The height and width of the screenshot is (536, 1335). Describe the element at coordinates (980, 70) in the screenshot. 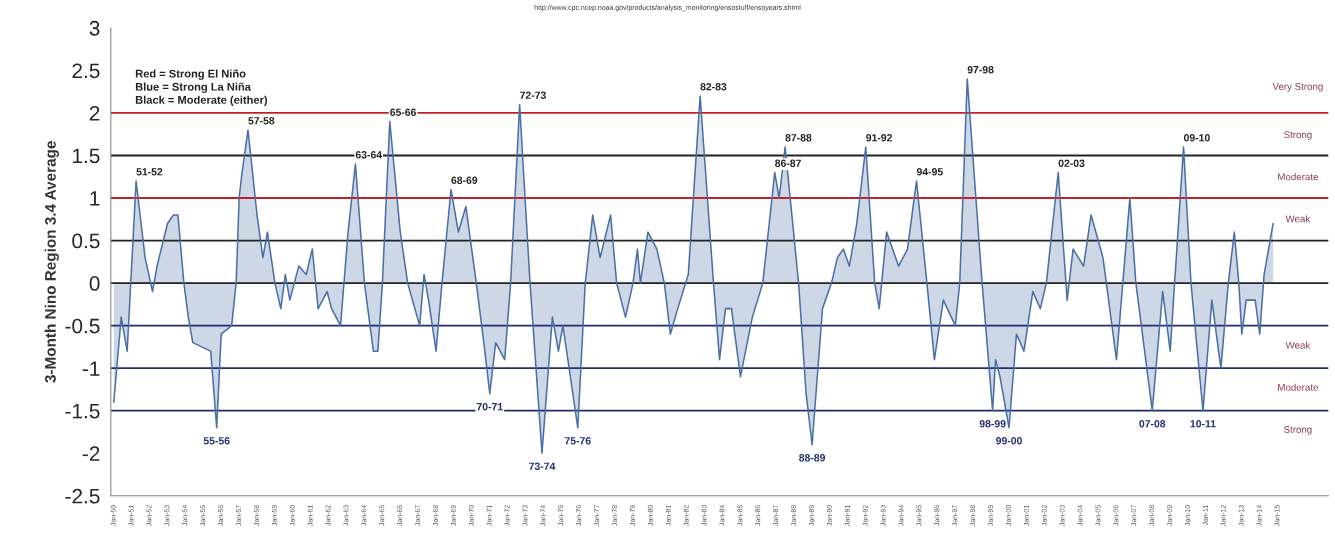

I see `annotation: 97-98` at that location.